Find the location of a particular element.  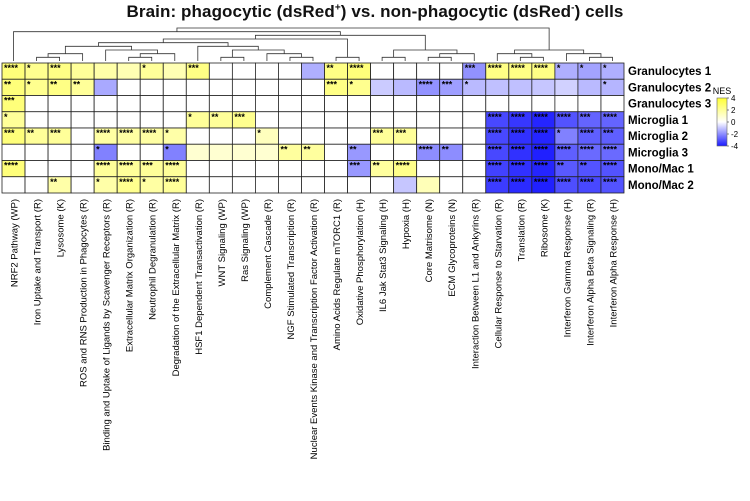

row-label: Microglia 1 is located at coordinates (658, 121).